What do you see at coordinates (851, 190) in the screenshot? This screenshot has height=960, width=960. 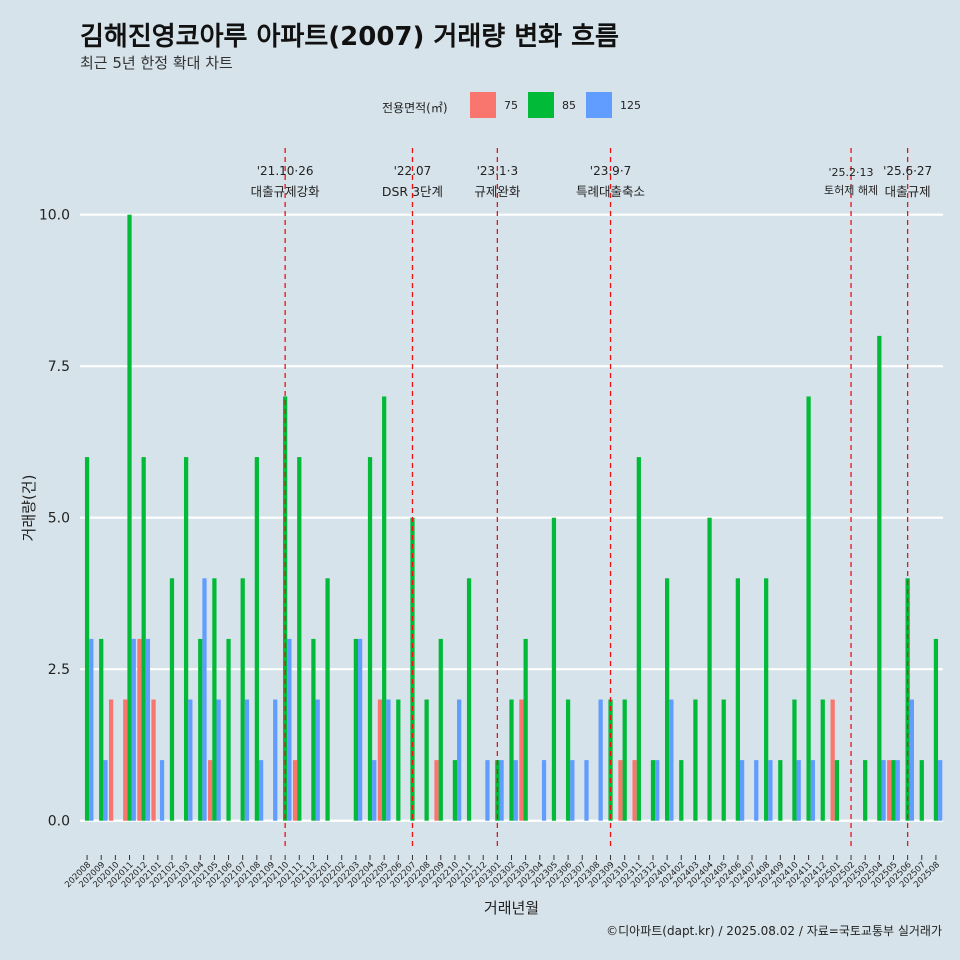 I see `annotation-label: 토허제 해제` at bounding box center [851, 190].